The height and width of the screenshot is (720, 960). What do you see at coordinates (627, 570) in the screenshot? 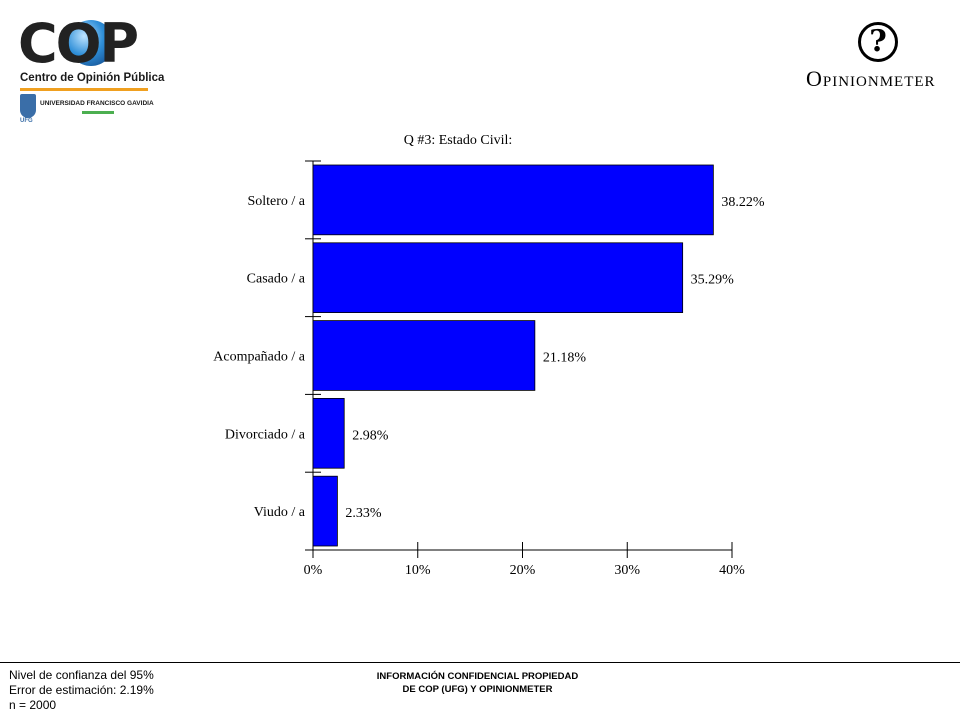
I see `x-tick-label: 30%` at bounding box center [627, 570].